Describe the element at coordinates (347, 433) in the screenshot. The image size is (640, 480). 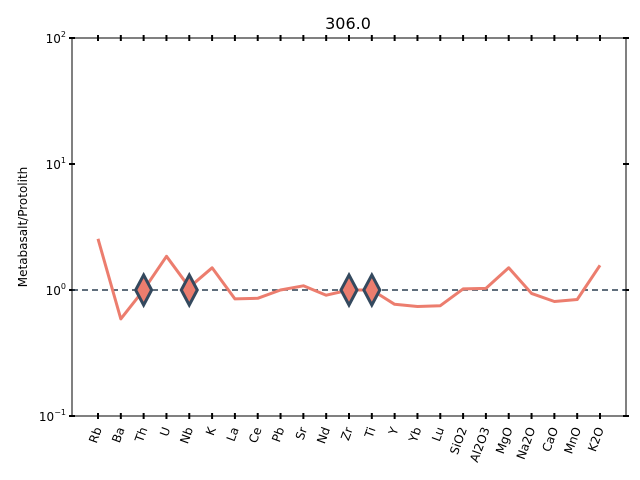
I see `x-tick-label: Zr` at that location.